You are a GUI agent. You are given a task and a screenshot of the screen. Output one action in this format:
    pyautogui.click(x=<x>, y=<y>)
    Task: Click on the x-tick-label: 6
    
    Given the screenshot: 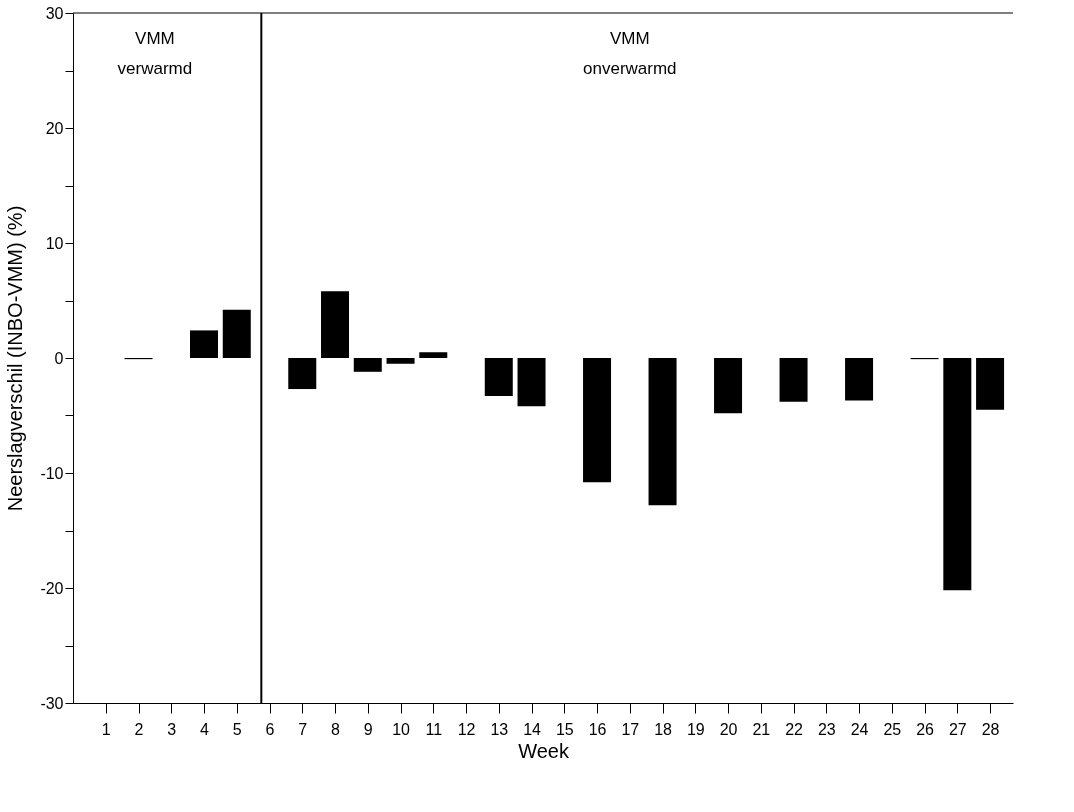 What is the action you would take?
    pyautogui.click(x=270, y=729)
    